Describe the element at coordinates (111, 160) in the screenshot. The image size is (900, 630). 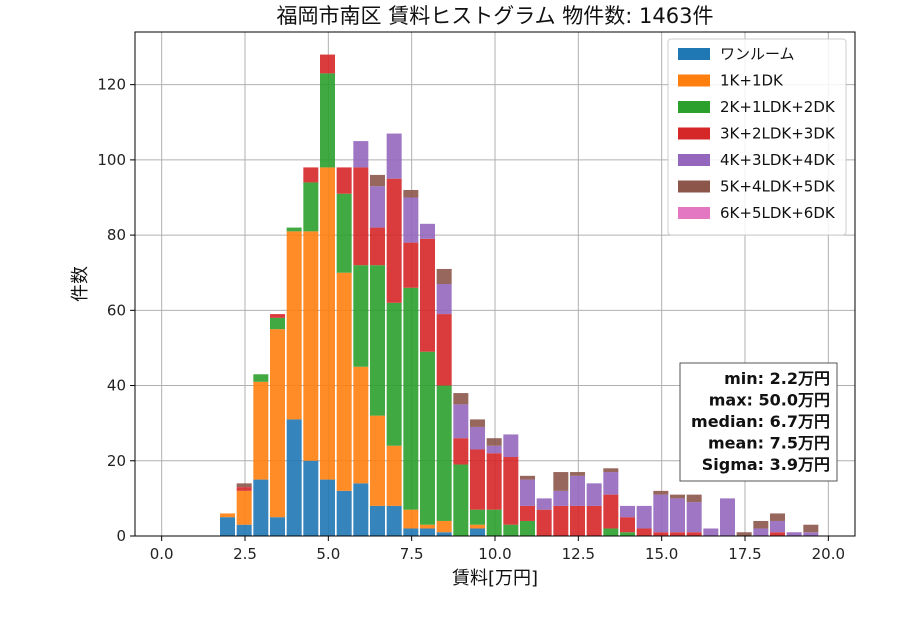
I see `y-tick-label: 100` at that location.